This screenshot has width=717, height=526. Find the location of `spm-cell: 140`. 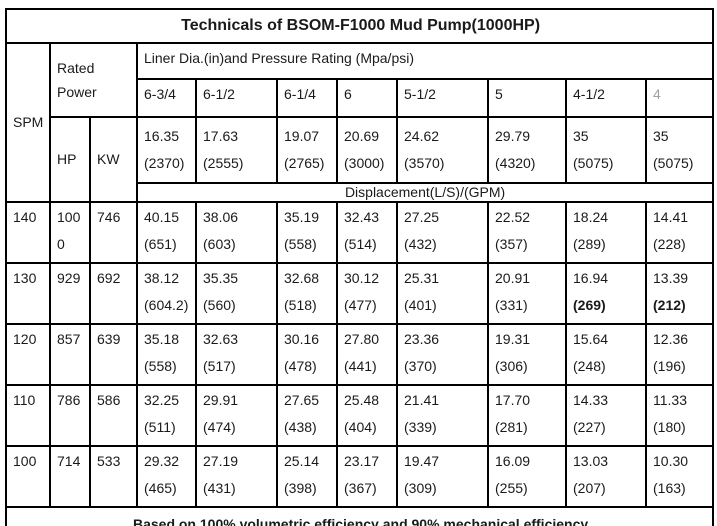

spm-cell: 140 is located at coordinates (28, 232).